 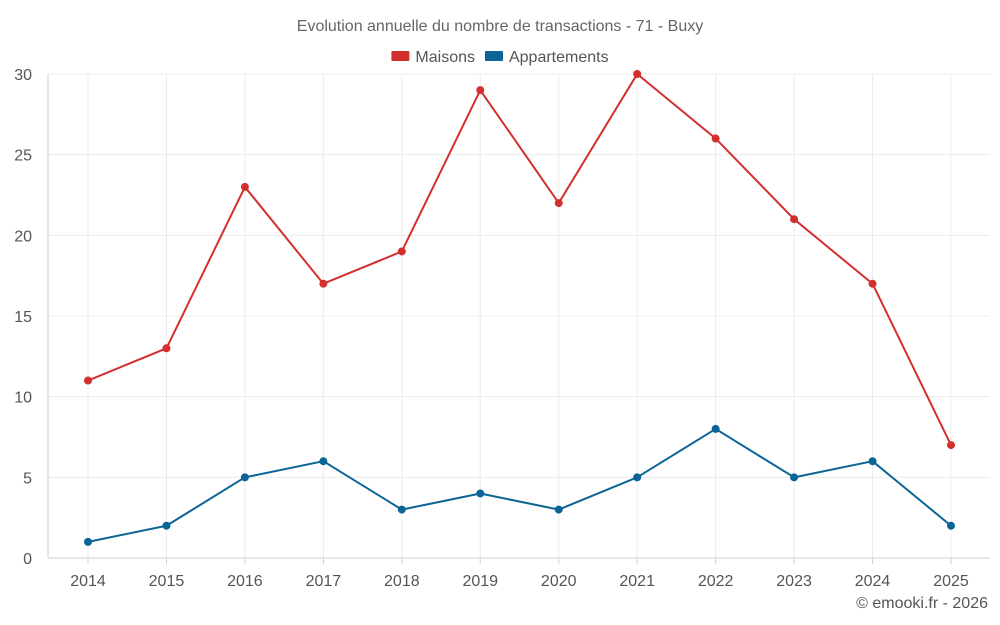 What do you see at coordinates (873, 581) in the screenshot?
I see `x-tick-label: 2024` at bounding box center [873, 581].